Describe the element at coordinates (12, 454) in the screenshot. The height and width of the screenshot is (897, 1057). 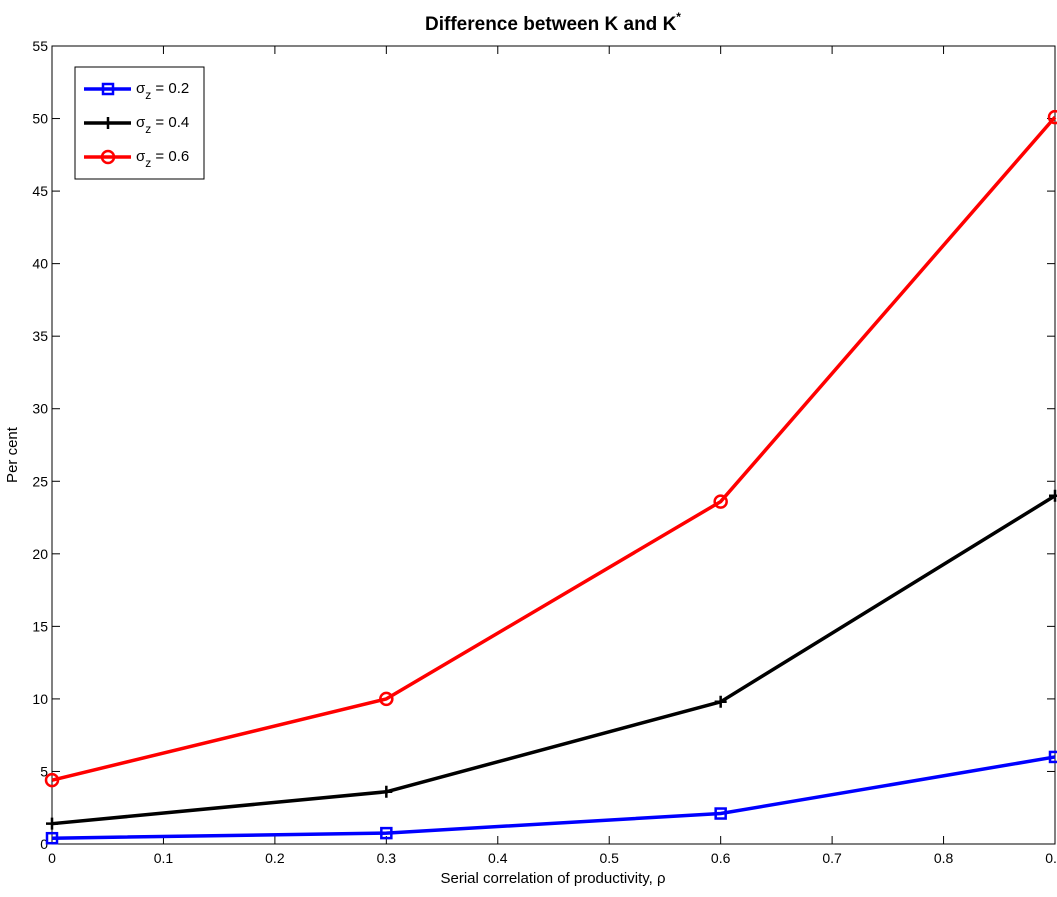
I see `y-axis-label: Per cent` at that location.